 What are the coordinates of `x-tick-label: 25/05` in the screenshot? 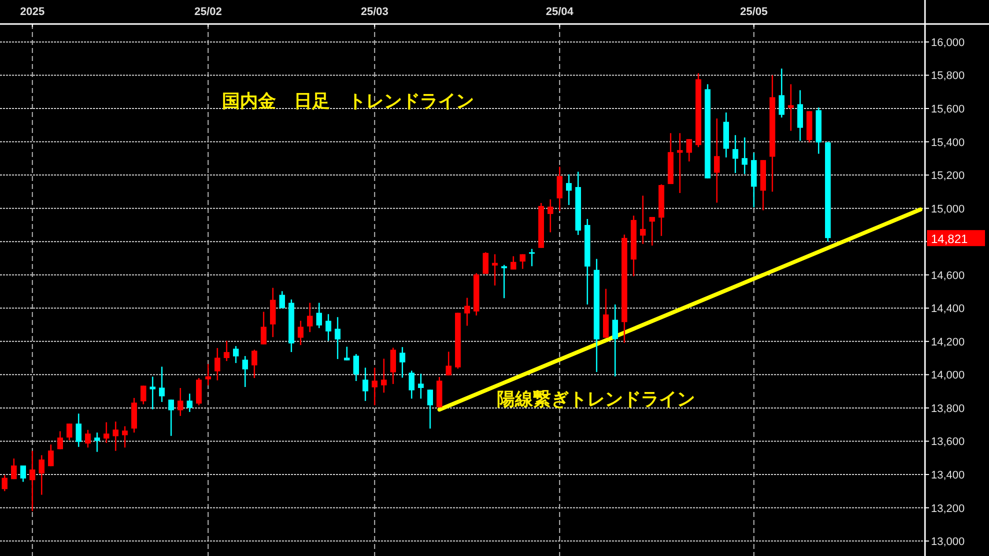 It's located at (754, 12).